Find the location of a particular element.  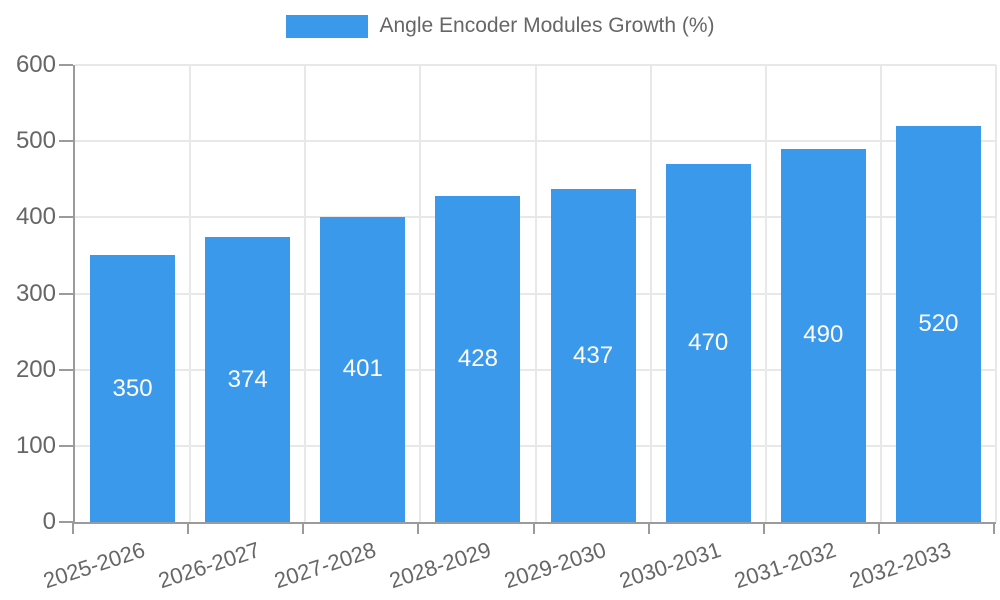

x-tick-label: 2031-2032 is located at coordinates (785, 565).